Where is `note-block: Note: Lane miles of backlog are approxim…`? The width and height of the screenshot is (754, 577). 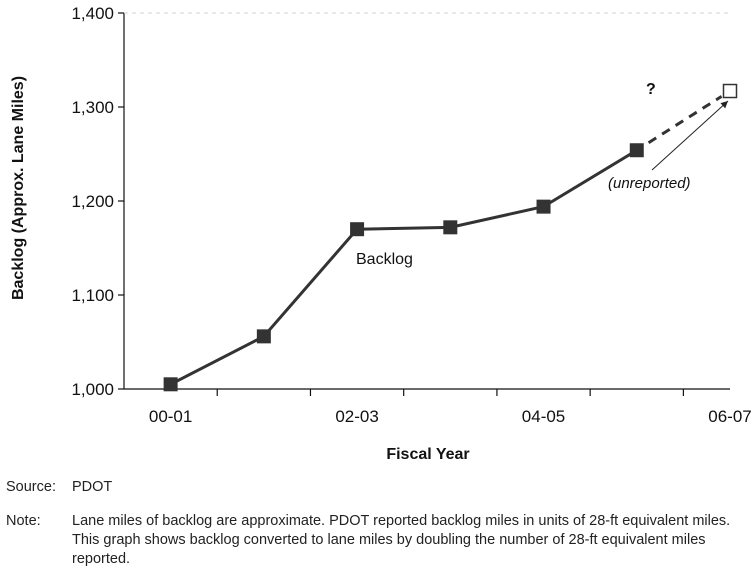
note-block: Note: Lane miles of backlog are approxim… is located at coordinates (377, 542).